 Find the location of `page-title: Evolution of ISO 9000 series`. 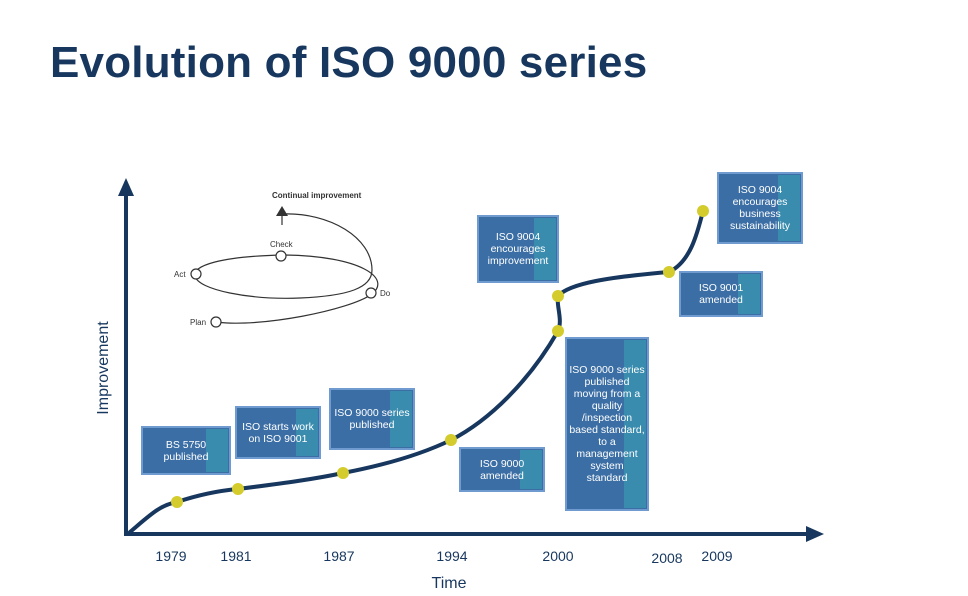

page-title: Evolution of ISO 9000 series is located at coordinates (349, 62).